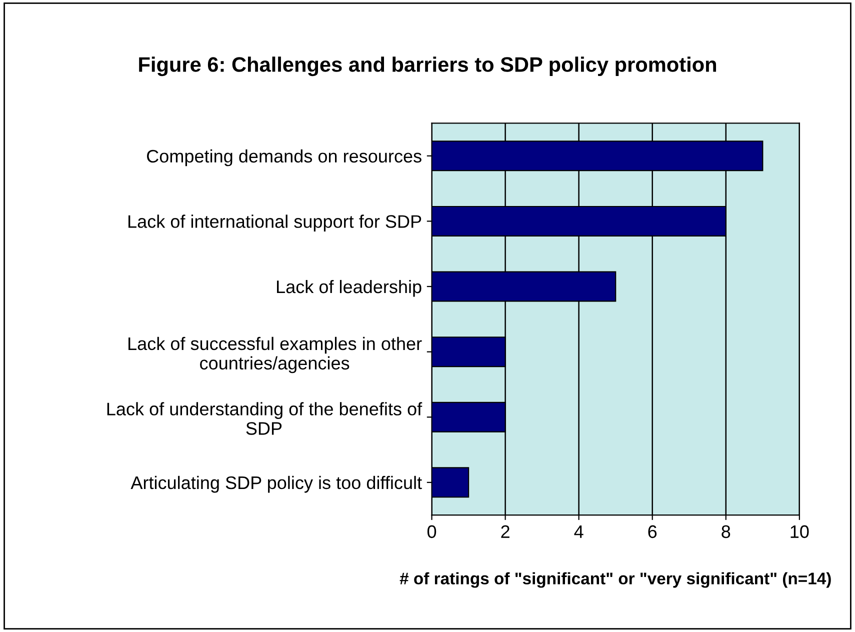 This screenshot has height=632, width=855. What do you see at coordinates (505, 531) in the screenshot?
I see `x-tick-label: 2` at bounding box center [505, 531].